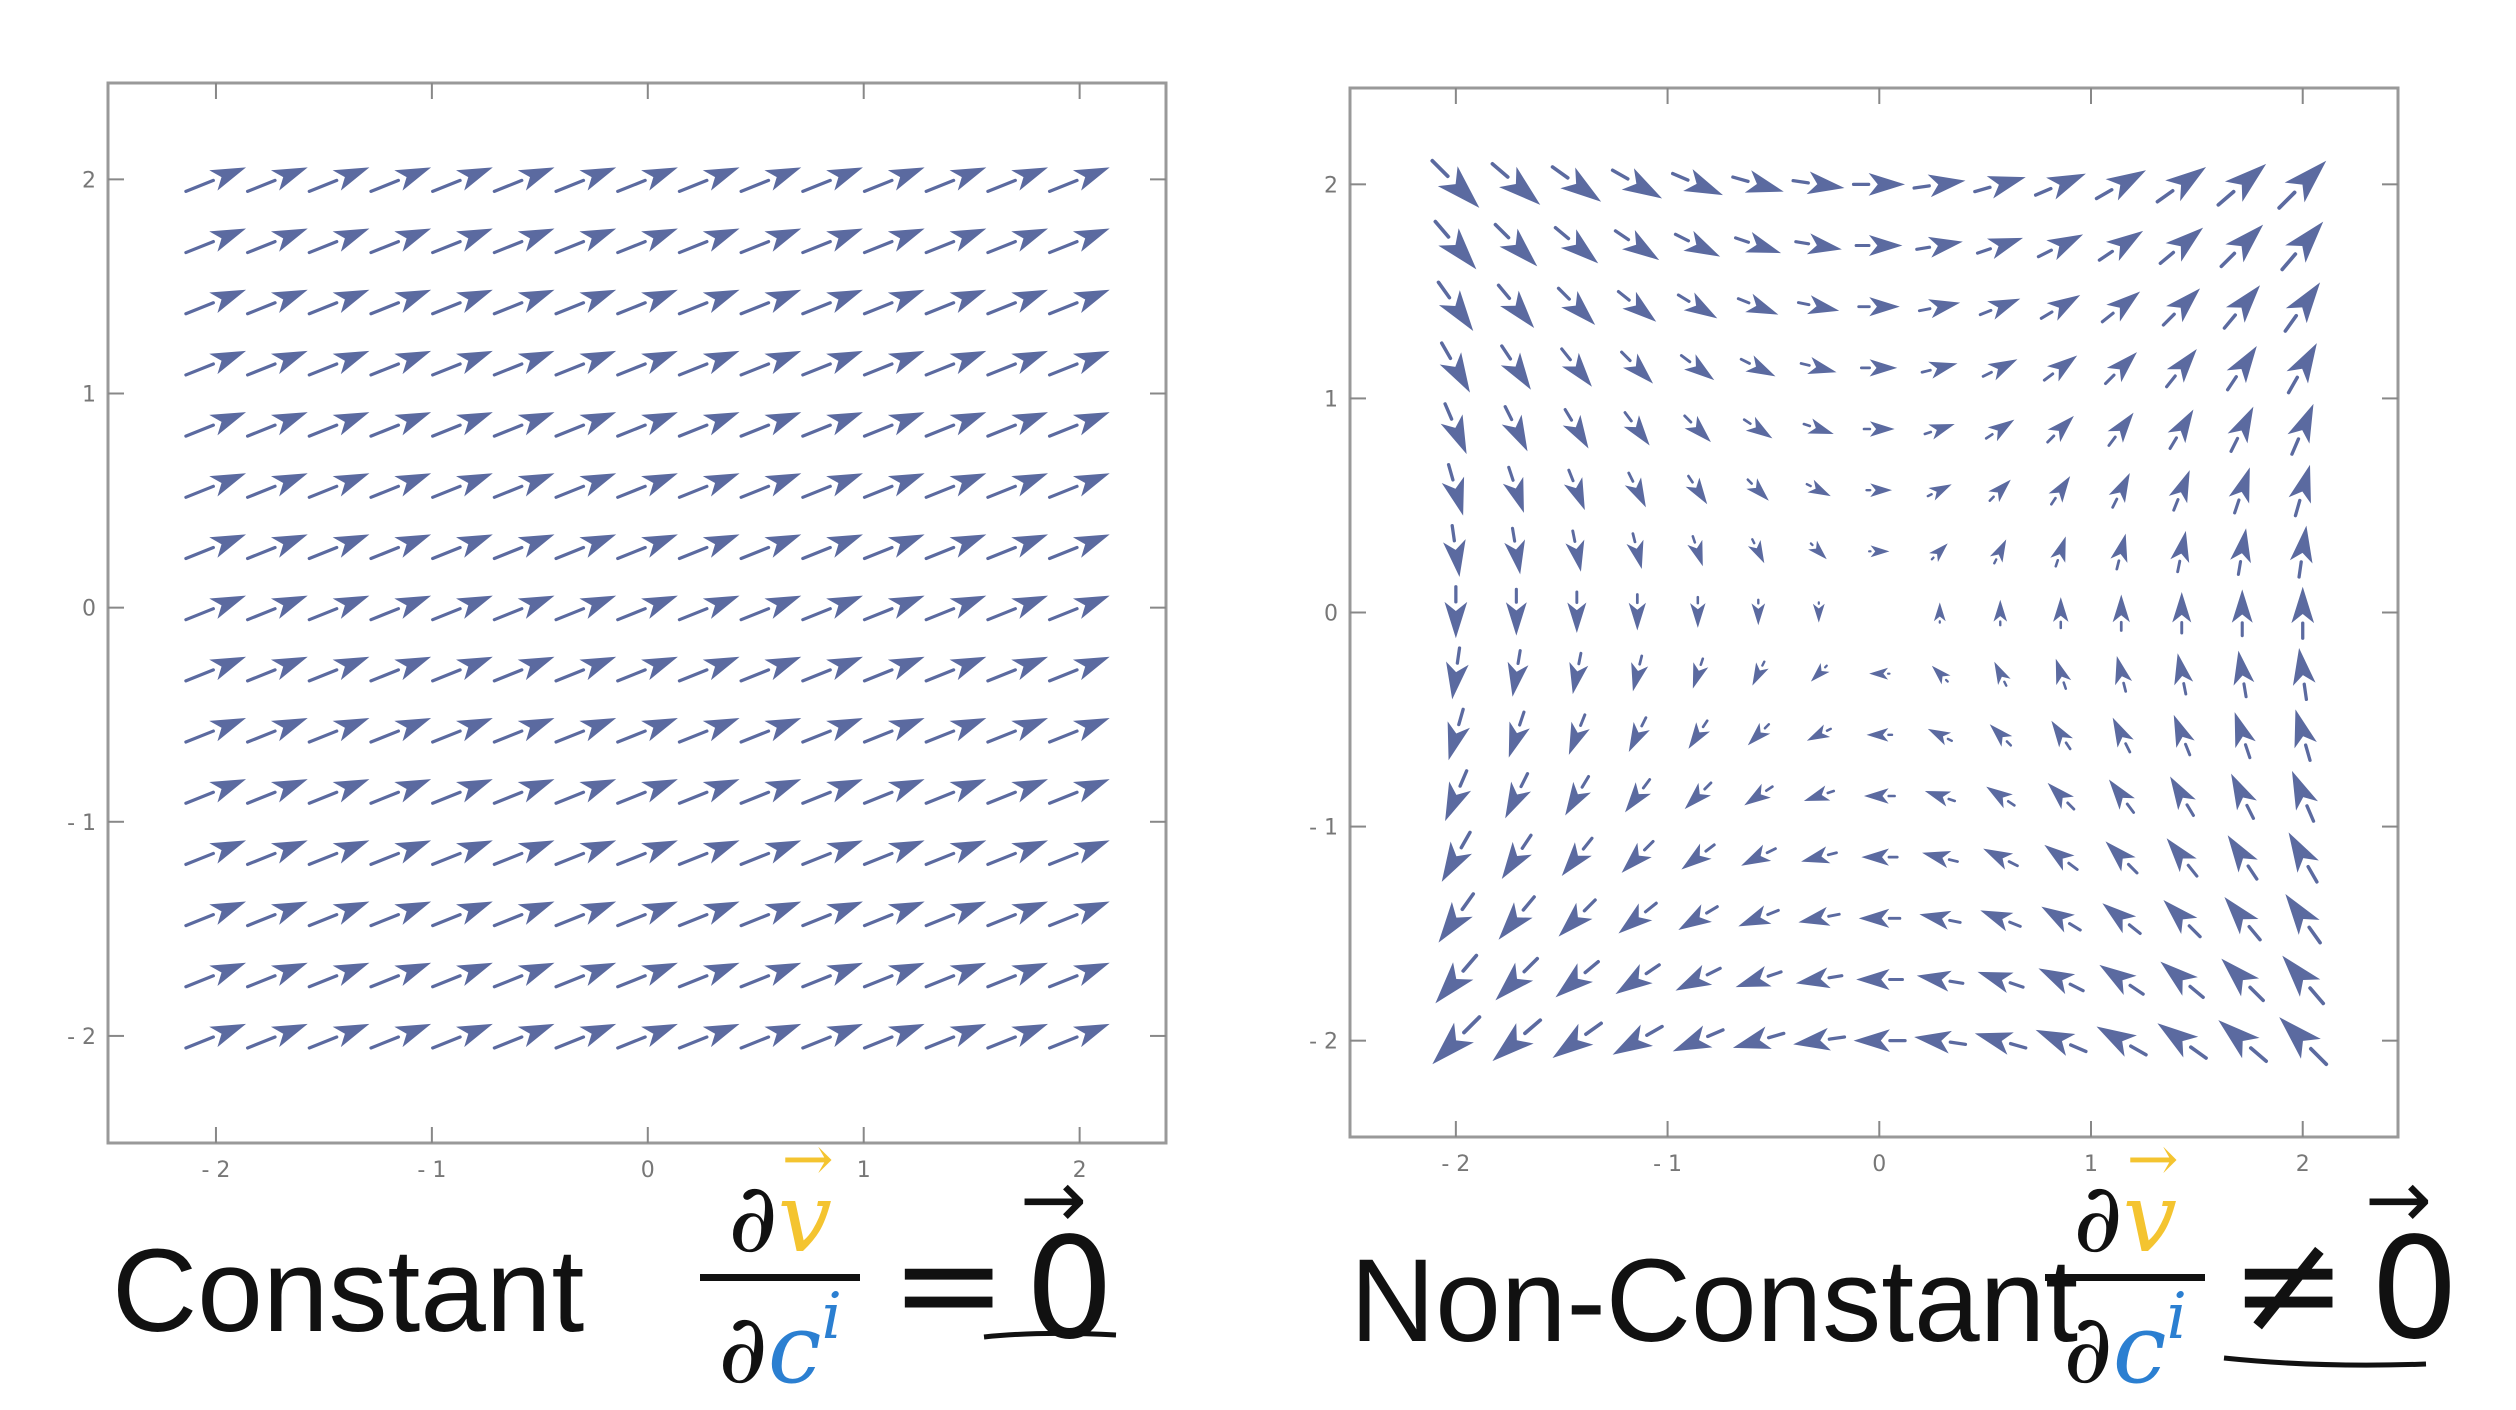  What do you see at coordinates (89, 609) in the screenshot?
I see `y-tick-label: 0` at bounding box center [89, 609].